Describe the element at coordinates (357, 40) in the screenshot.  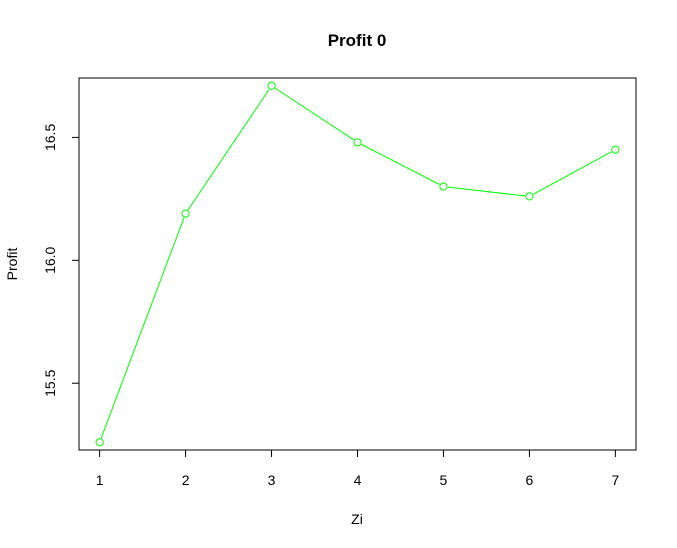
I see `chart-title: Profit 0` at that location.